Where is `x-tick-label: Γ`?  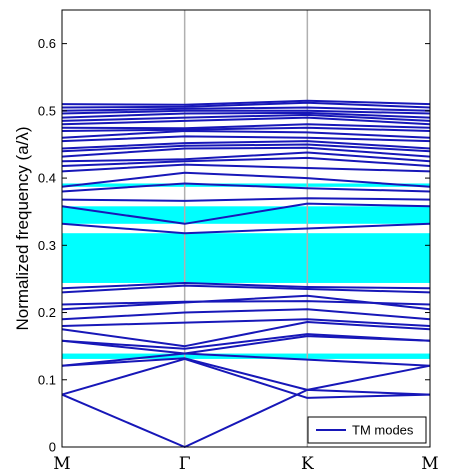
x-tick-label: Γ is located at coordinates (185, 464).